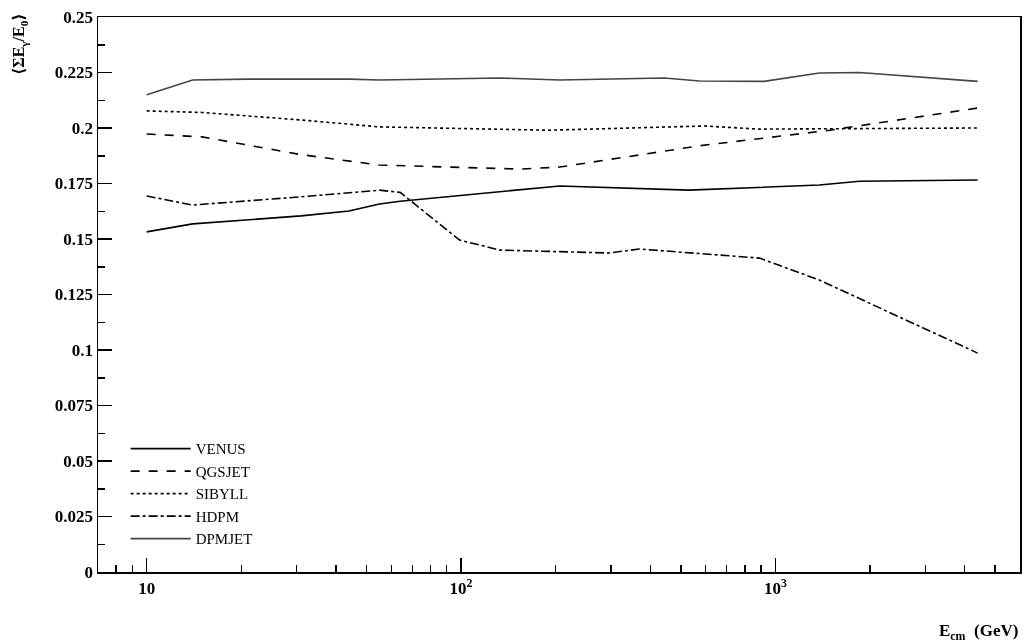 The width and height of the screenshot is (1025, 640). What do you see at coordinates (775, 586) in the screenshot?
I see `x-tick-label: 10$^{3}$` at bounding box center [775, 586].